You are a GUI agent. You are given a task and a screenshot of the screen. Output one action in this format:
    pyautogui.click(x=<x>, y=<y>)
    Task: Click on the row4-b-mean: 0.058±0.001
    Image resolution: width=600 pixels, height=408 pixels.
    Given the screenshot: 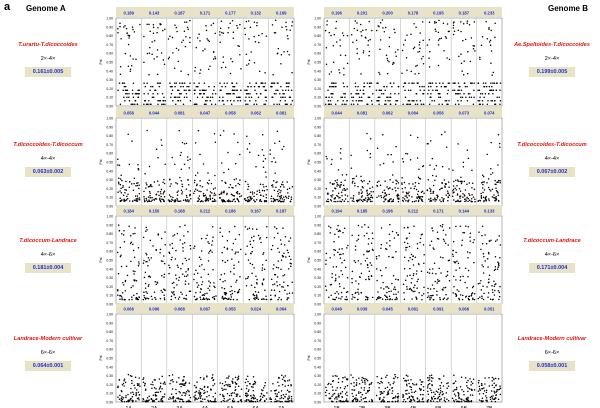 What is the action you would take?
    pyautogui.click(x=552, y=366)
    